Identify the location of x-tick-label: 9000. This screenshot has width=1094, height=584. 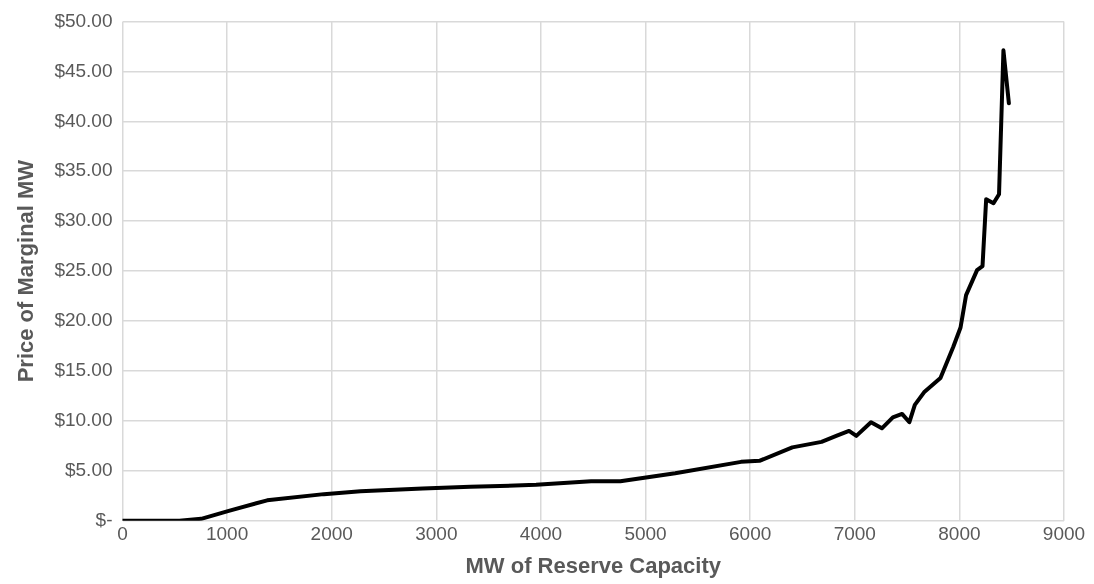
(1064, 534).